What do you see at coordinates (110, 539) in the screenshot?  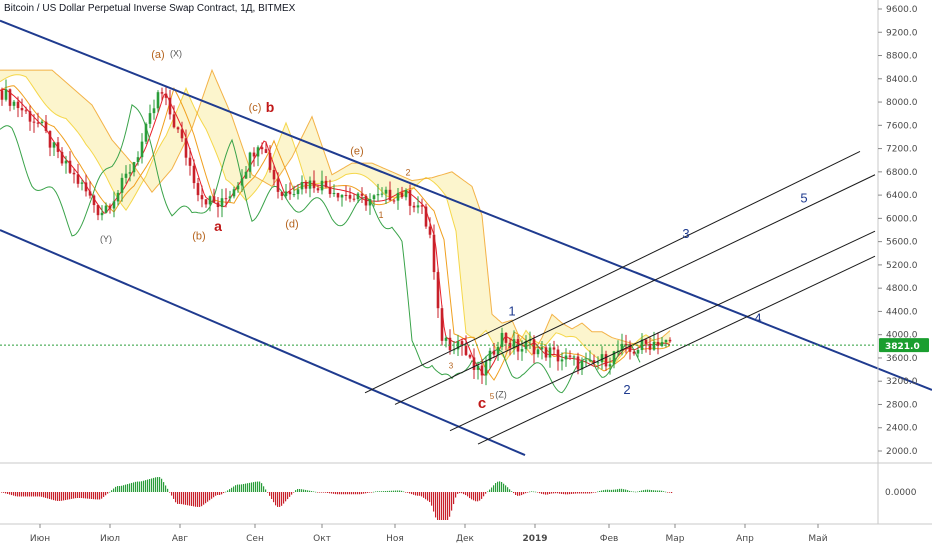 I see `x-tick-label: Июл` at bounding box center [110, 539].